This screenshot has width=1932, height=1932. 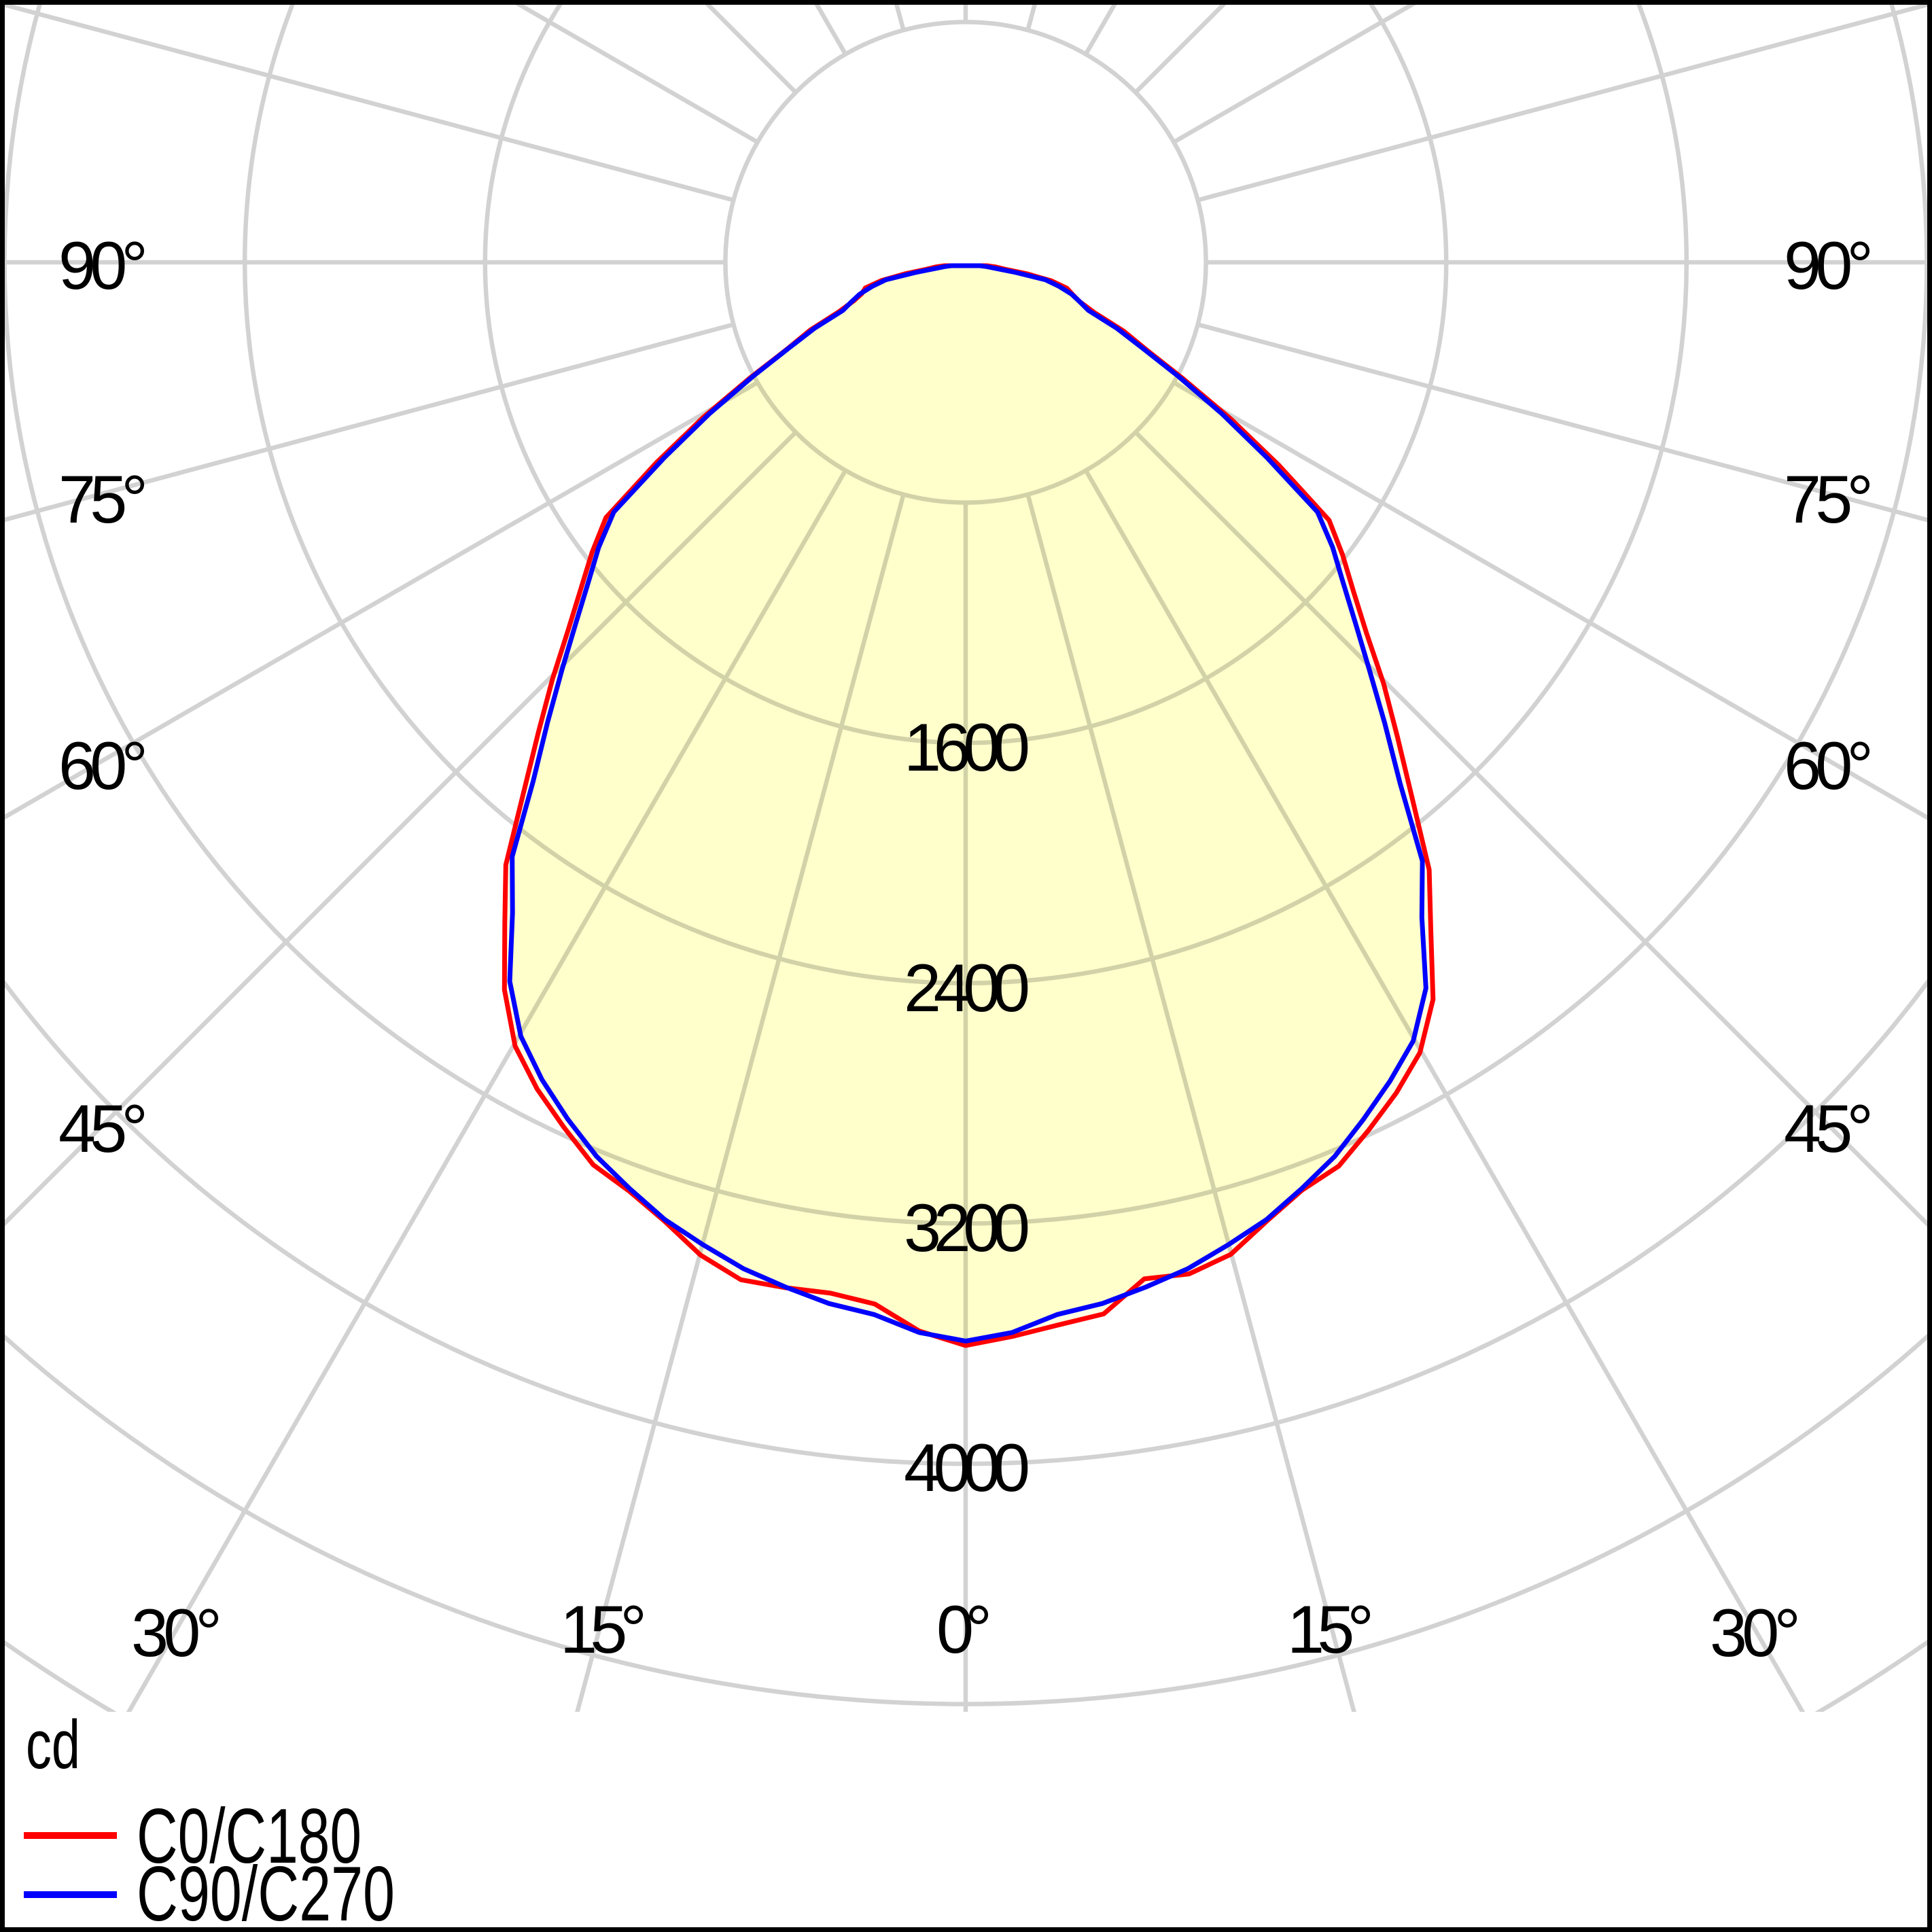 I want to click on svg-text: 1600, so click(x=967, y=747).